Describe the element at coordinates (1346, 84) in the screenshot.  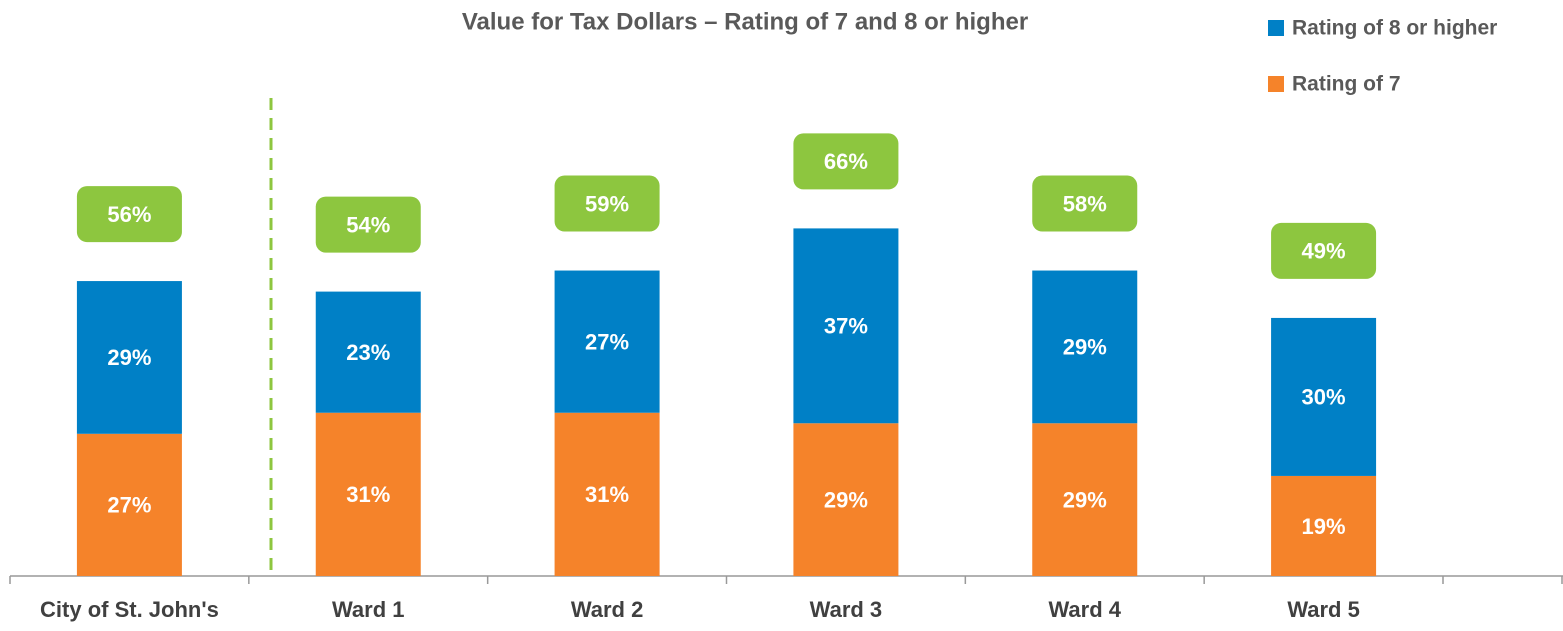
I see `legend-label: Rating of 7` at that location.